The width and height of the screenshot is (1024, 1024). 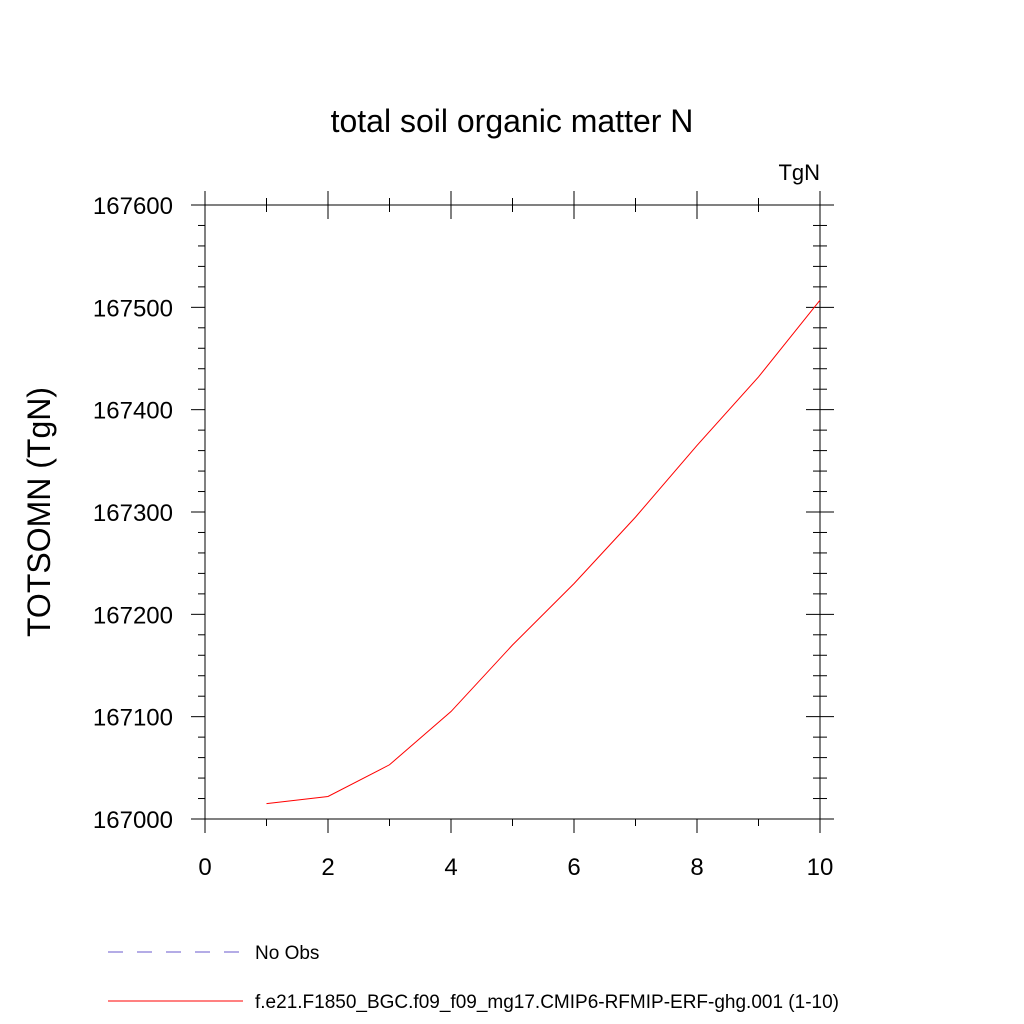 What do you see at coordinates (133, 615) in the screenshot?
I see `y-tick-label: 167200` at bounding box center [133, 615].